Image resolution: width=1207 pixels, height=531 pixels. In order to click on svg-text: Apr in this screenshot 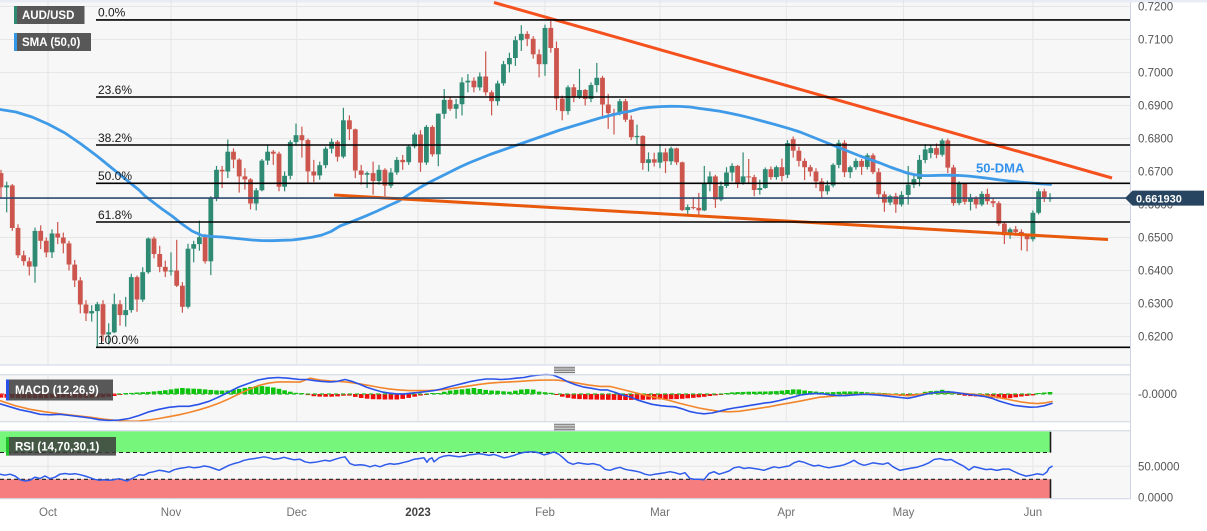, I will do `click(786, 513)`.